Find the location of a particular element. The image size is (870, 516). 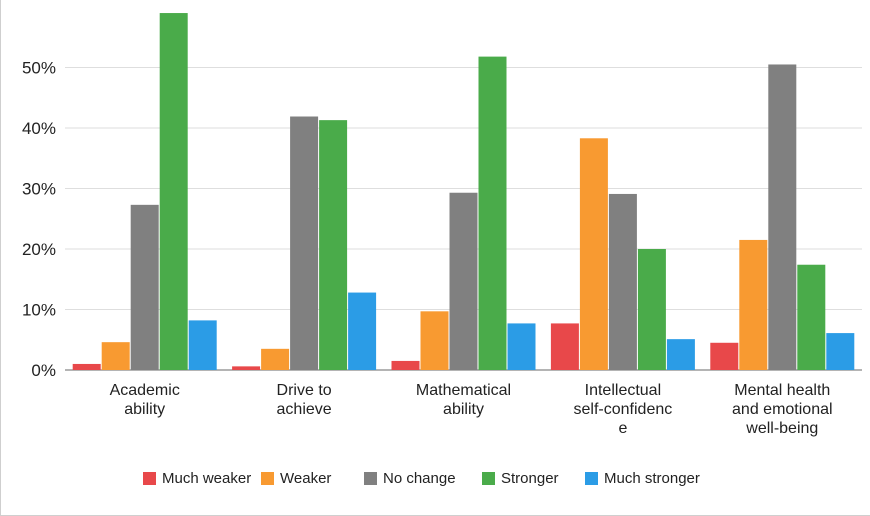

x-category-label: Academic is located at coordinates (145, 390).